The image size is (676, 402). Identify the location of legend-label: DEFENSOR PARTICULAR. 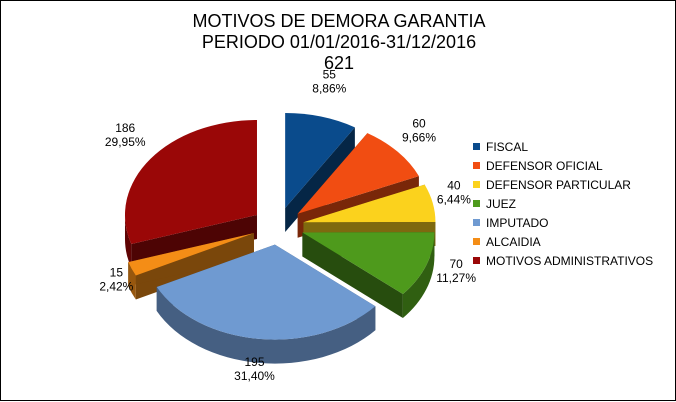
(558, 184).